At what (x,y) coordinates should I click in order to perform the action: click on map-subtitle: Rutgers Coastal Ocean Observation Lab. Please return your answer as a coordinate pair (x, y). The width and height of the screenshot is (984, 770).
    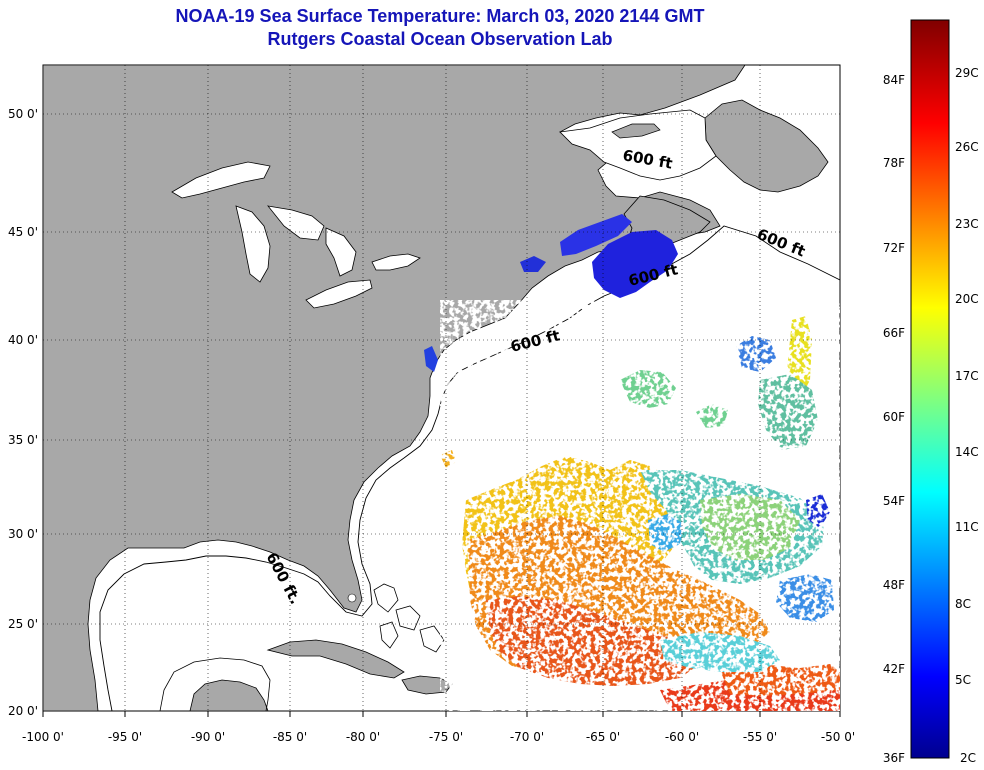
    Looking at the image, I should click on (440, 39).